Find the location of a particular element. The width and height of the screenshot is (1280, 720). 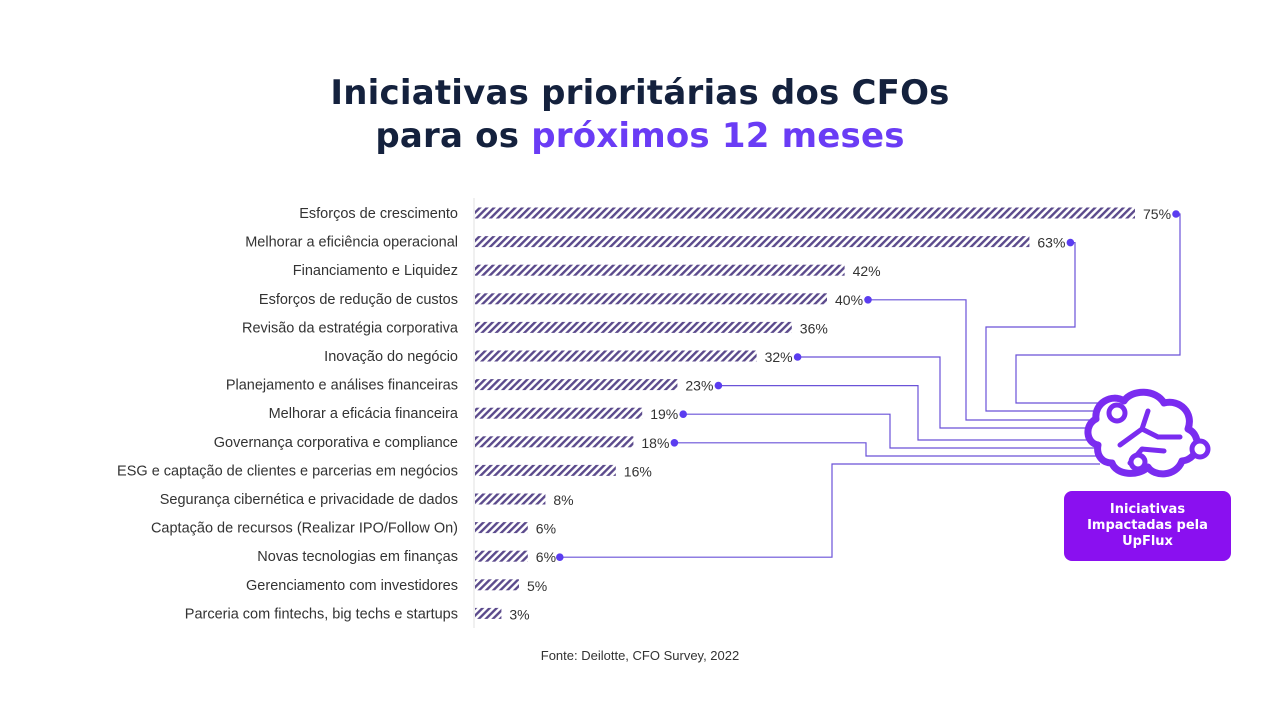

value-label: 3% is located at coordinates (519, 614).